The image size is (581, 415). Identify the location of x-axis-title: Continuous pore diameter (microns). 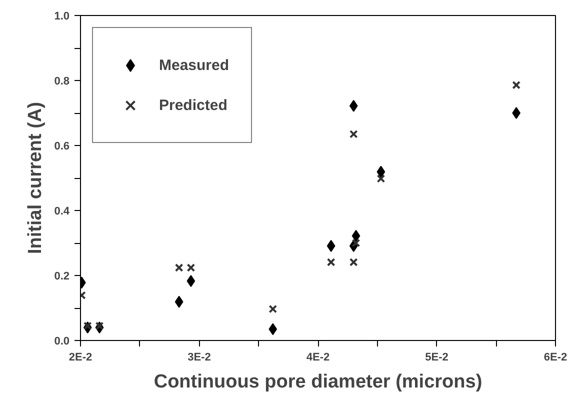
(318, 382).